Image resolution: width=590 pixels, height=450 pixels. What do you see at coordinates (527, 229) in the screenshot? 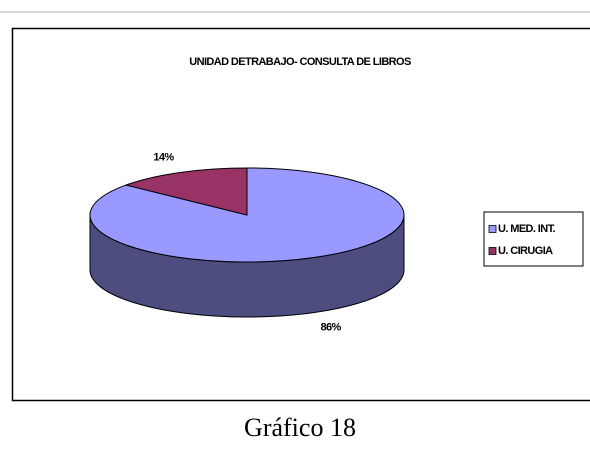
I see `legend-label: U. MED. INT.` at bounding box center [527, 229].